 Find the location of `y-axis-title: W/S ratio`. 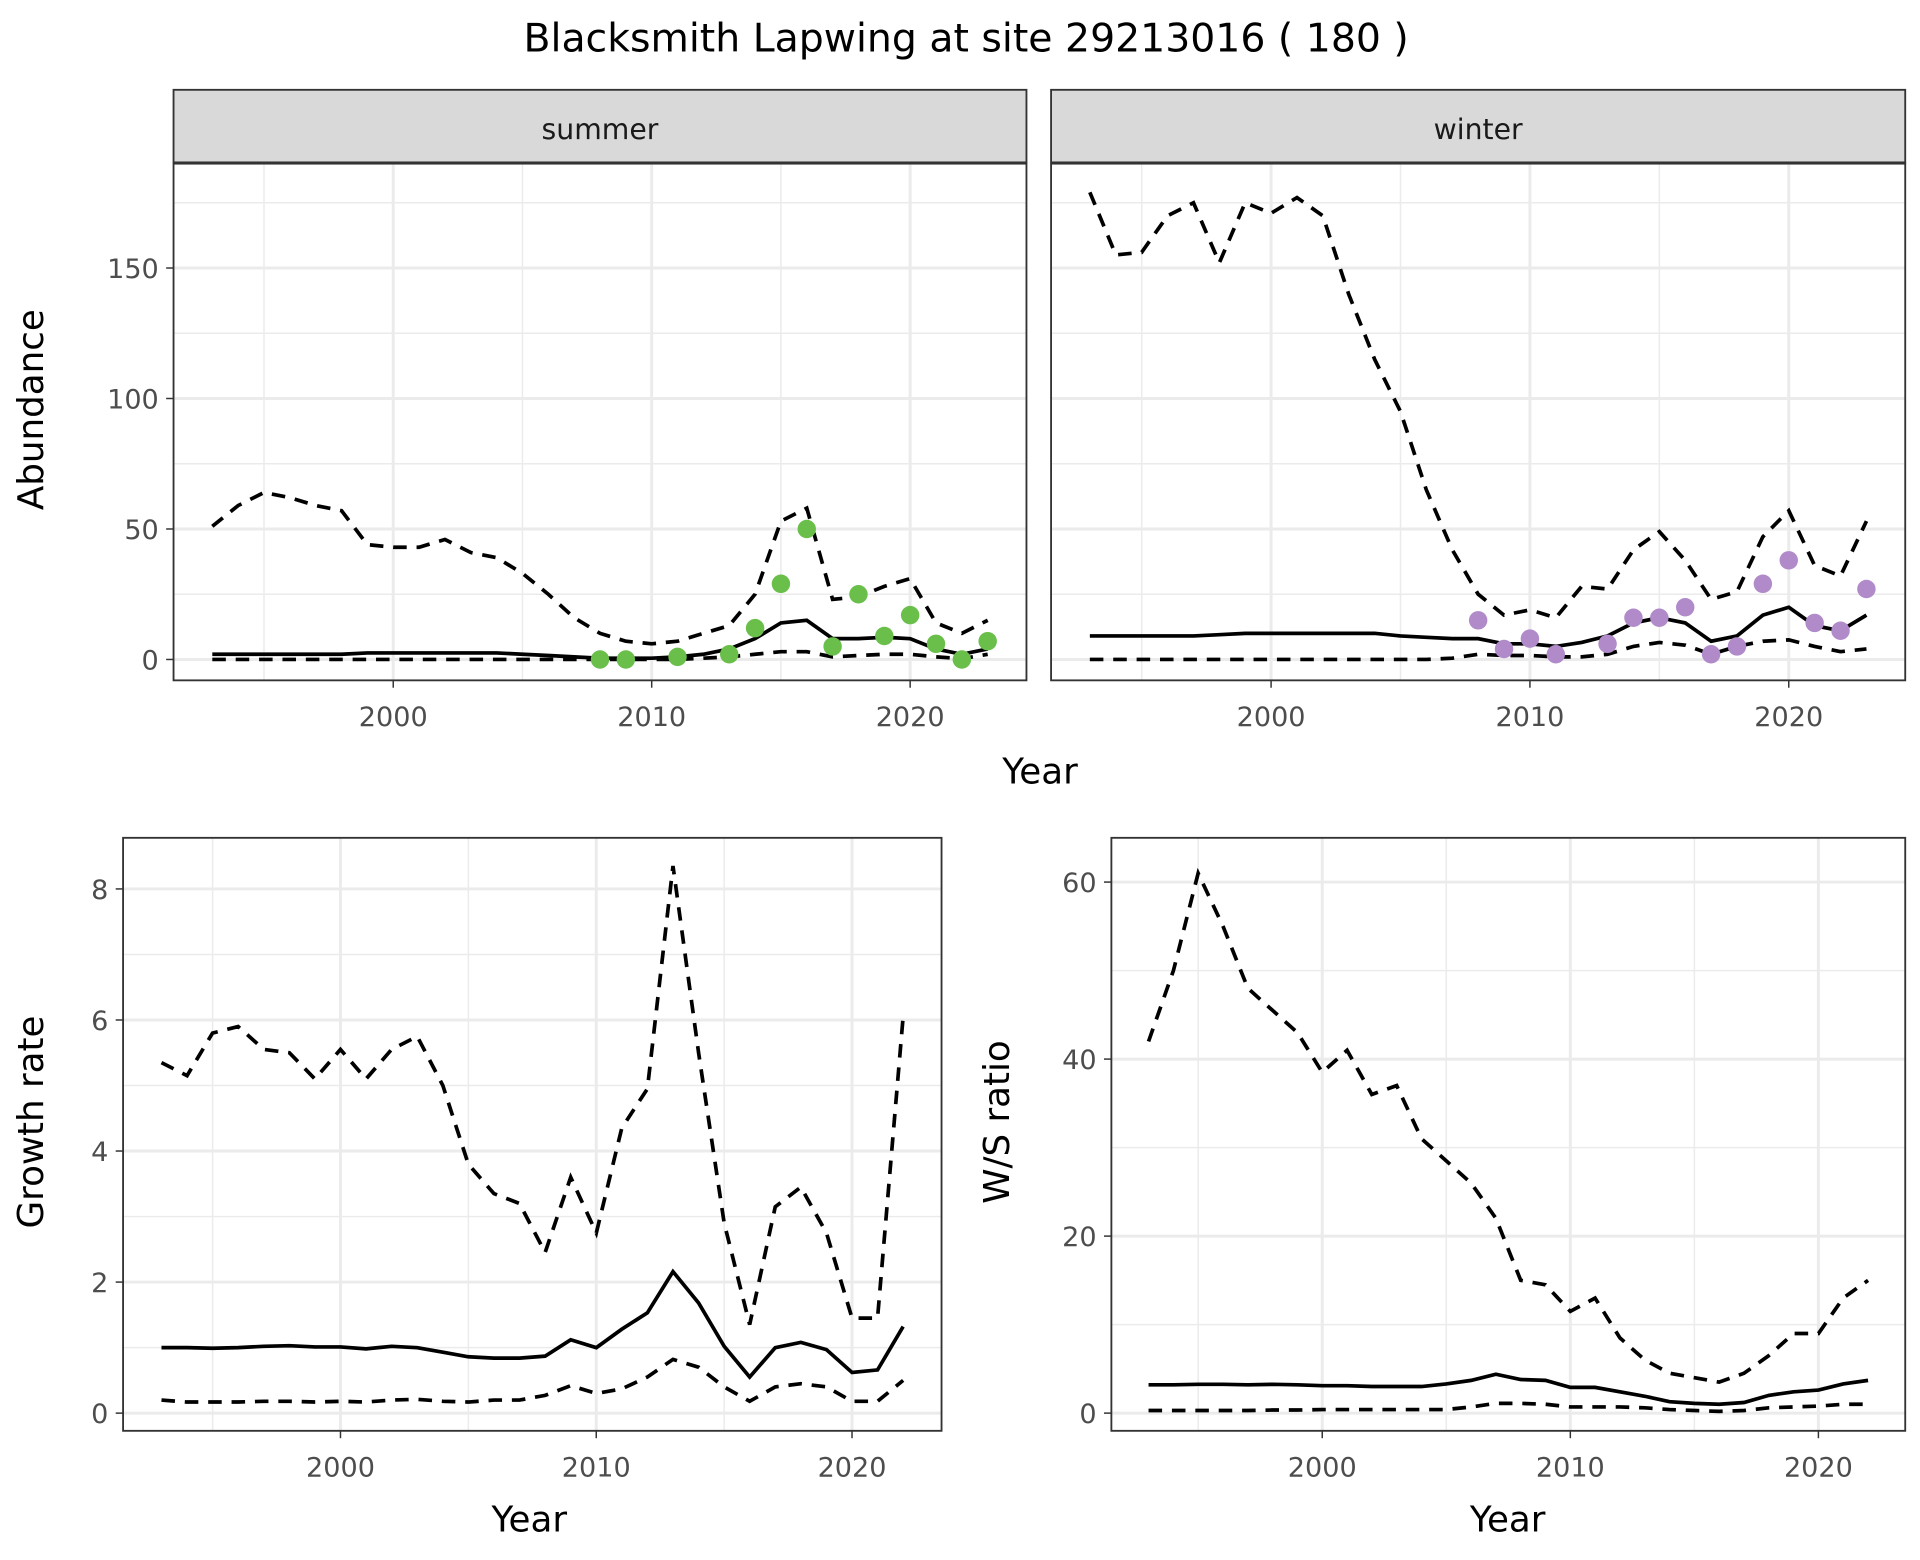

y-axis-title: W/S ratio is located at coordinates (997, 1121).